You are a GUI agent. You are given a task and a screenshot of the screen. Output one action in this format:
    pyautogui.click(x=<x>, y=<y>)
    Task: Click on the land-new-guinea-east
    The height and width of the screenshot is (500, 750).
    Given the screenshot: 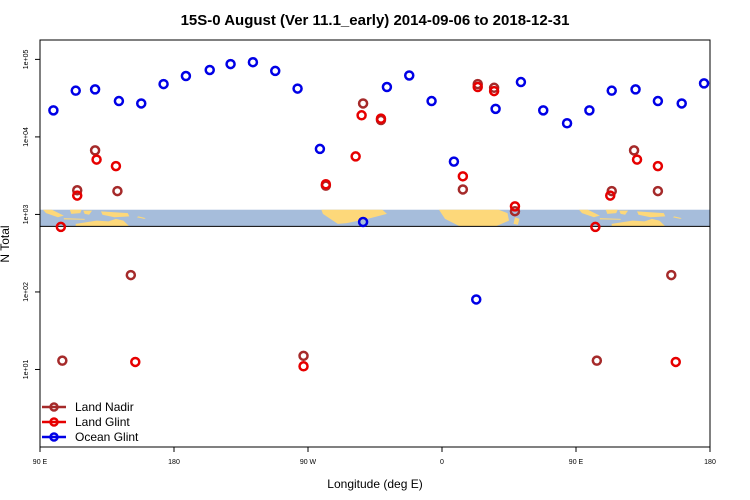 What is the action you would take?
    pyautogui.click(x=651, y=214)
    